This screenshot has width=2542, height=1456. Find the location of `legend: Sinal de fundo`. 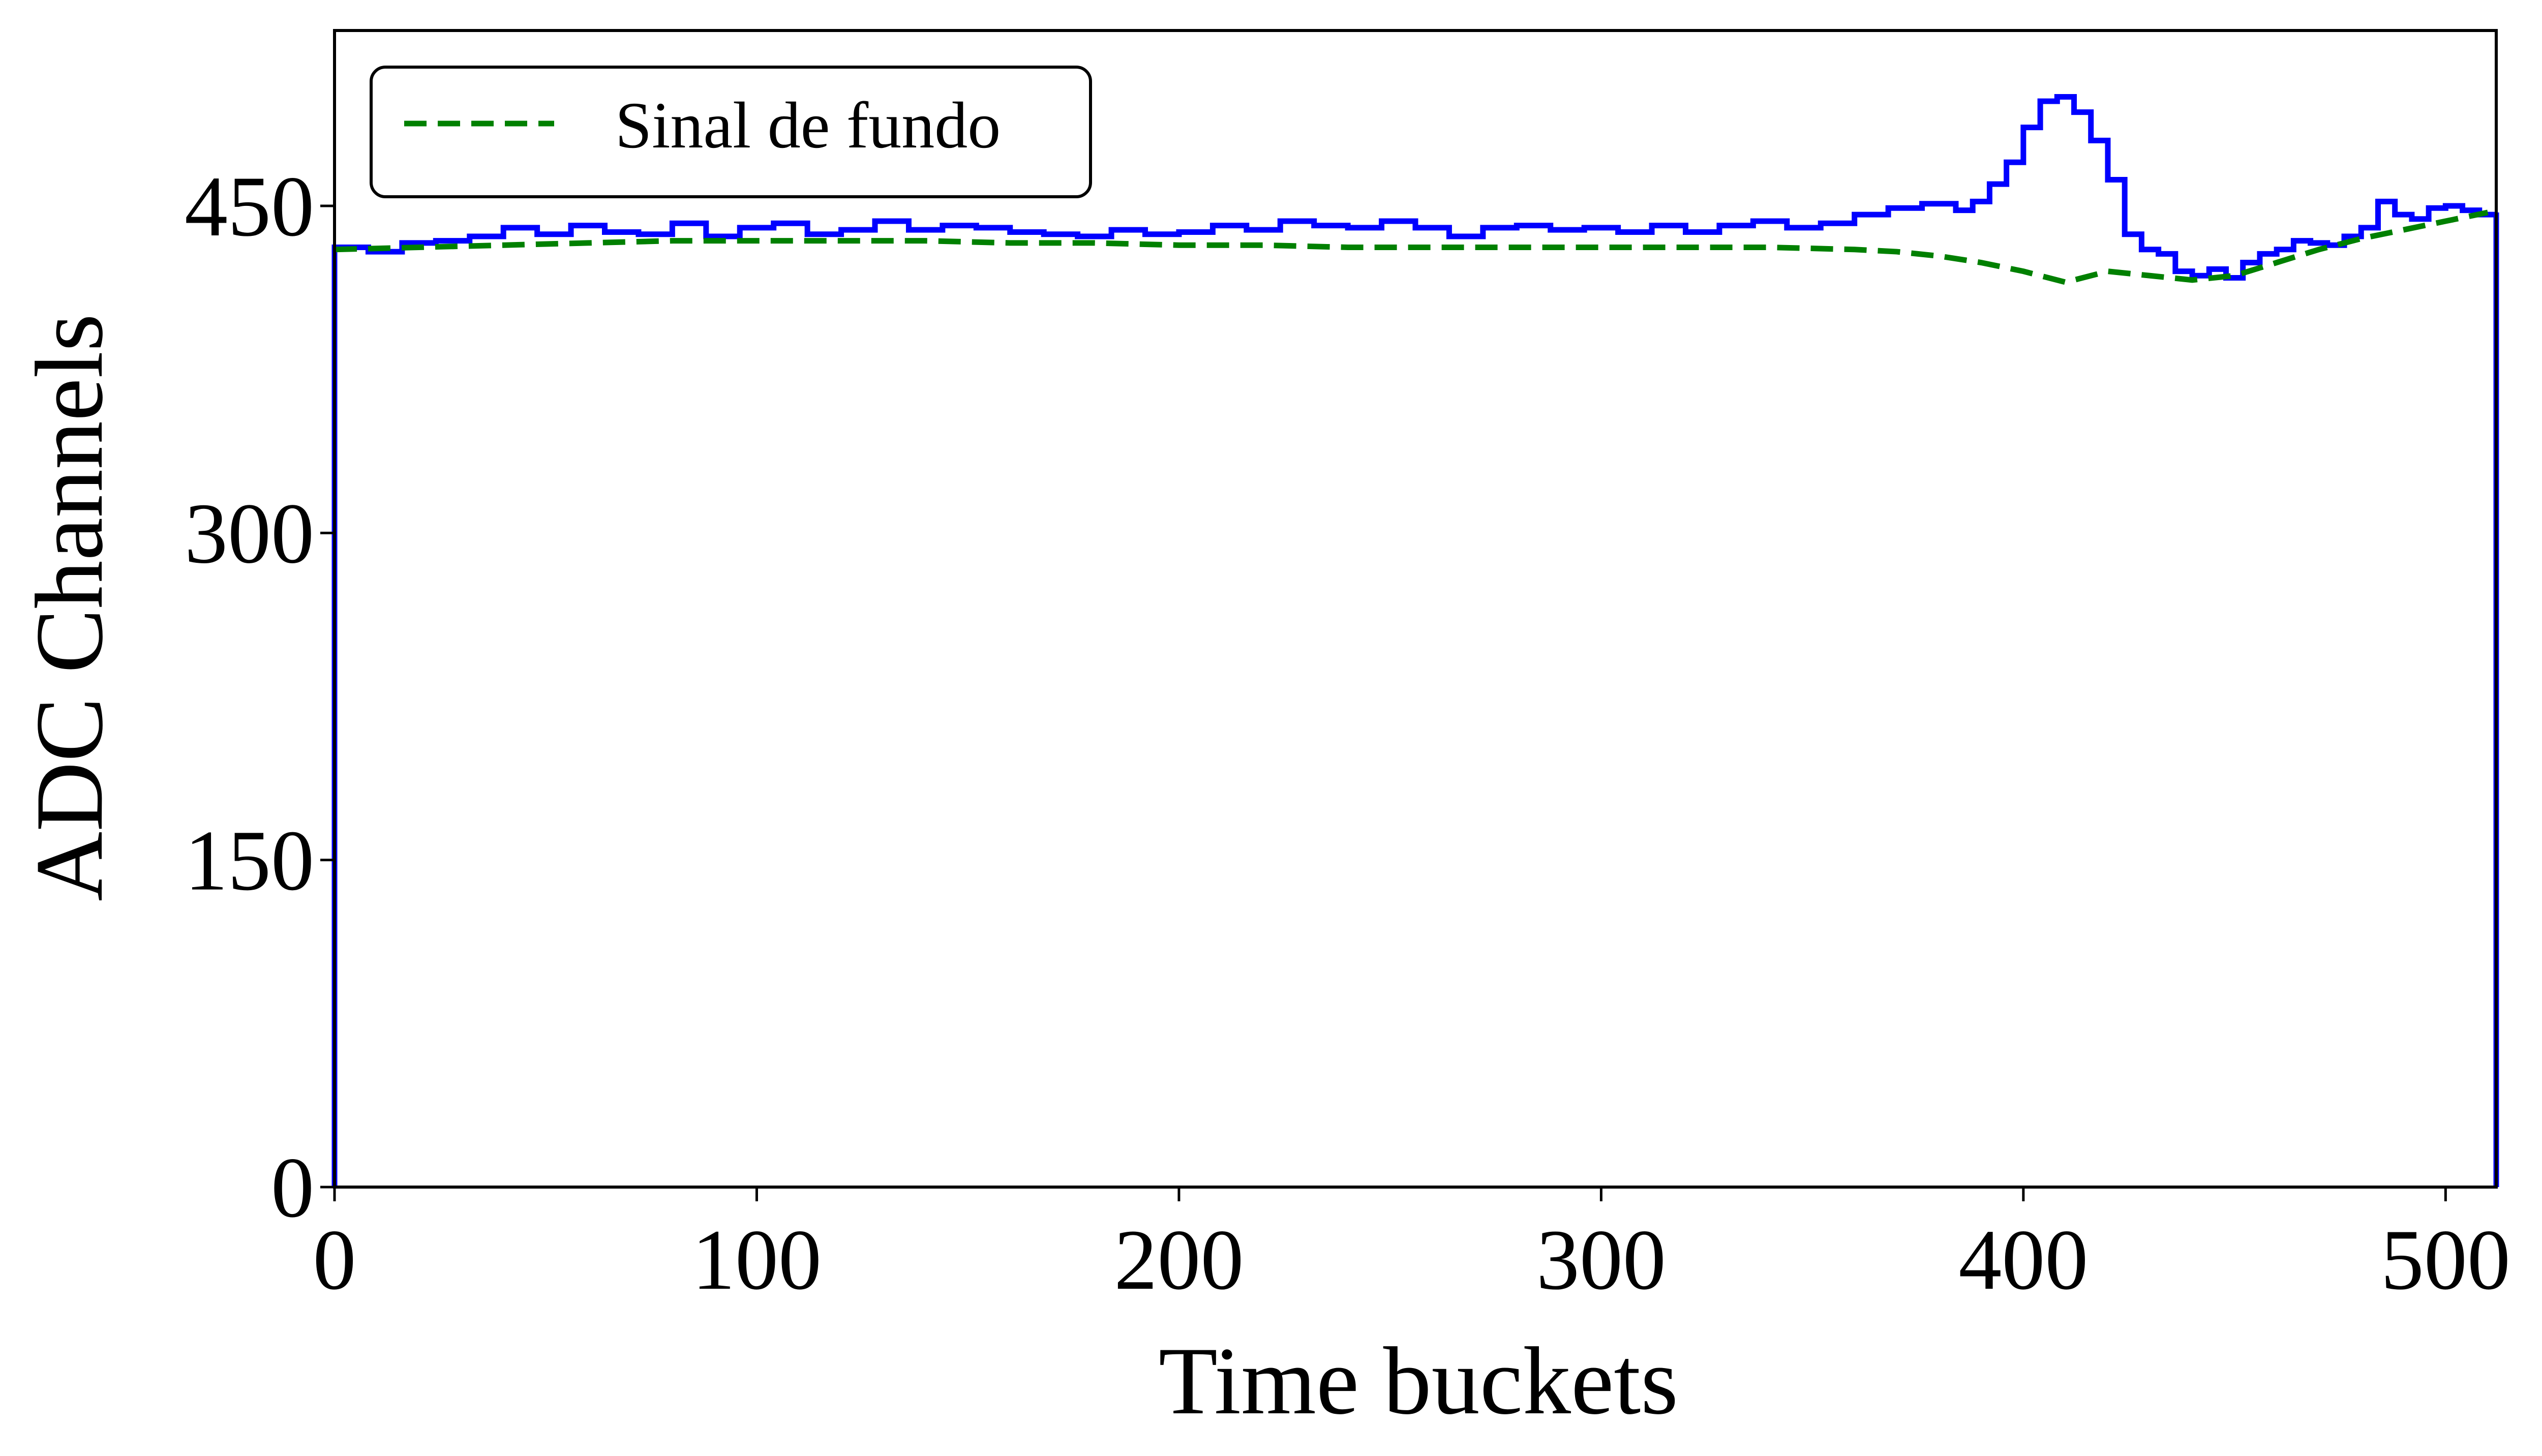

legend: Sinal de fundo is located at coordinates (731, 132).